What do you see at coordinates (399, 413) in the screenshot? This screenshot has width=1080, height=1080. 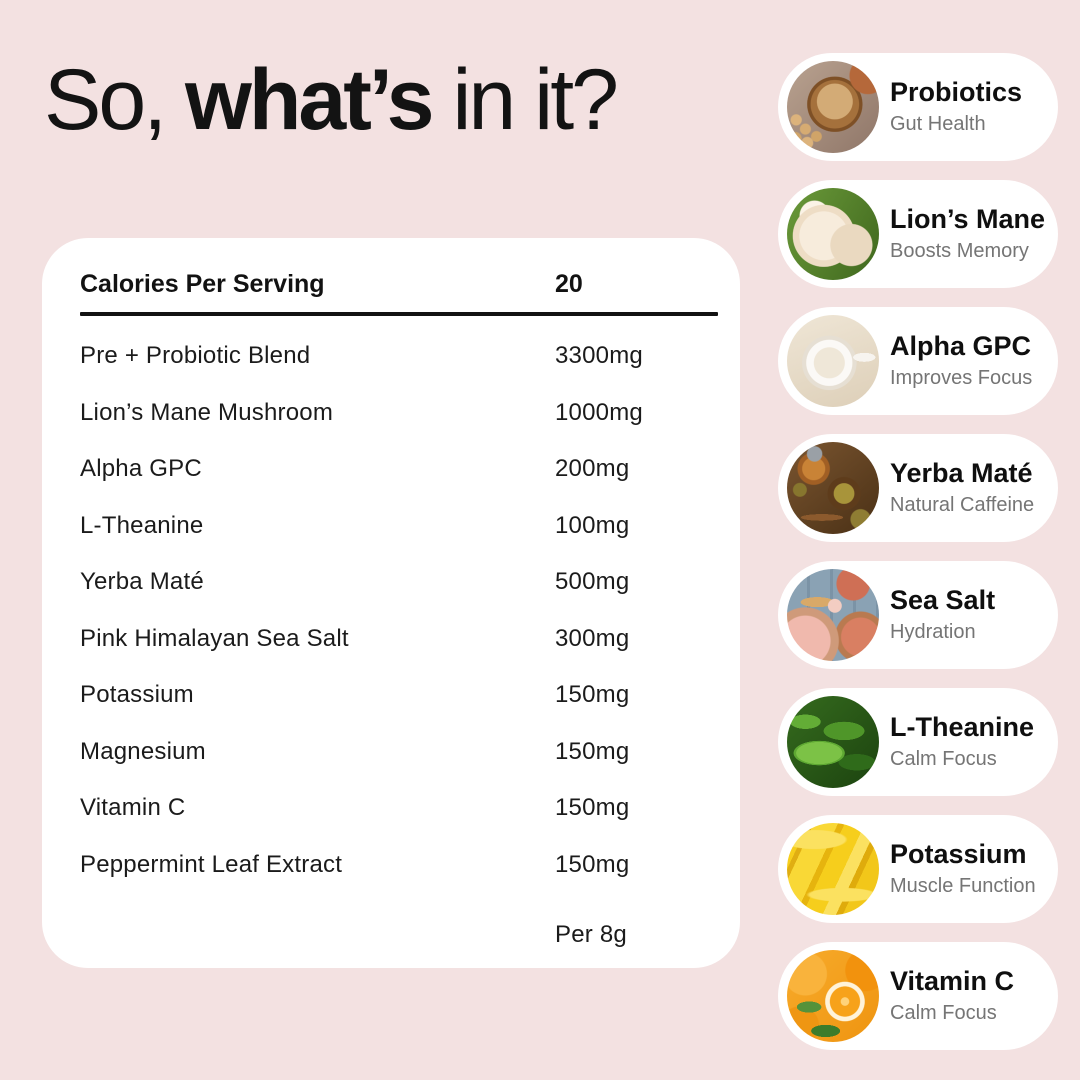 I see `table-row: Lion’s Mane Mushroom 1000mg` at bounding box center [399, 413].